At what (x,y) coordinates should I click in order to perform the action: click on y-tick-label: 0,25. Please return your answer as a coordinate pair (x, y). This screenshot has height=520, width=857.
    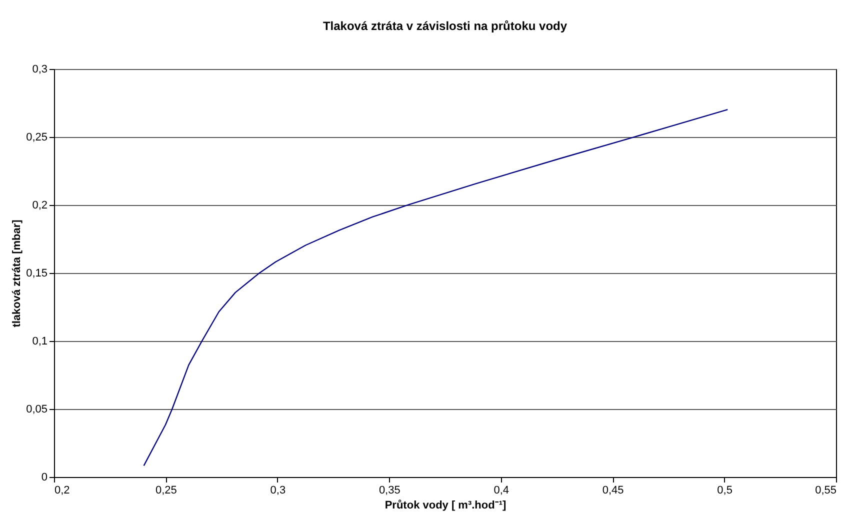
    Looking at the image, I should click on (37, 138).